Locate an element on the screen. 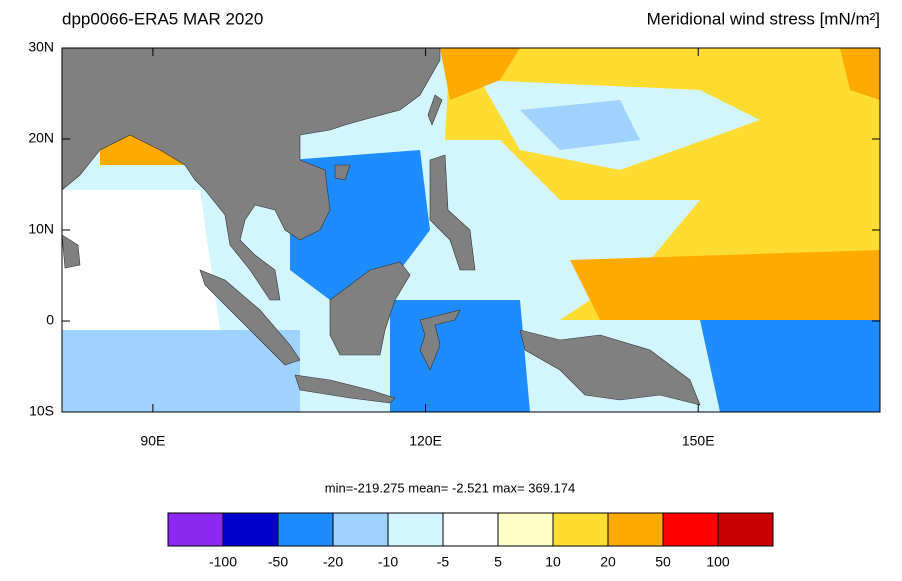 The height and width of the screenshot is (581, 902). x-tick-label: 150E is located at coordinates (698, 441).